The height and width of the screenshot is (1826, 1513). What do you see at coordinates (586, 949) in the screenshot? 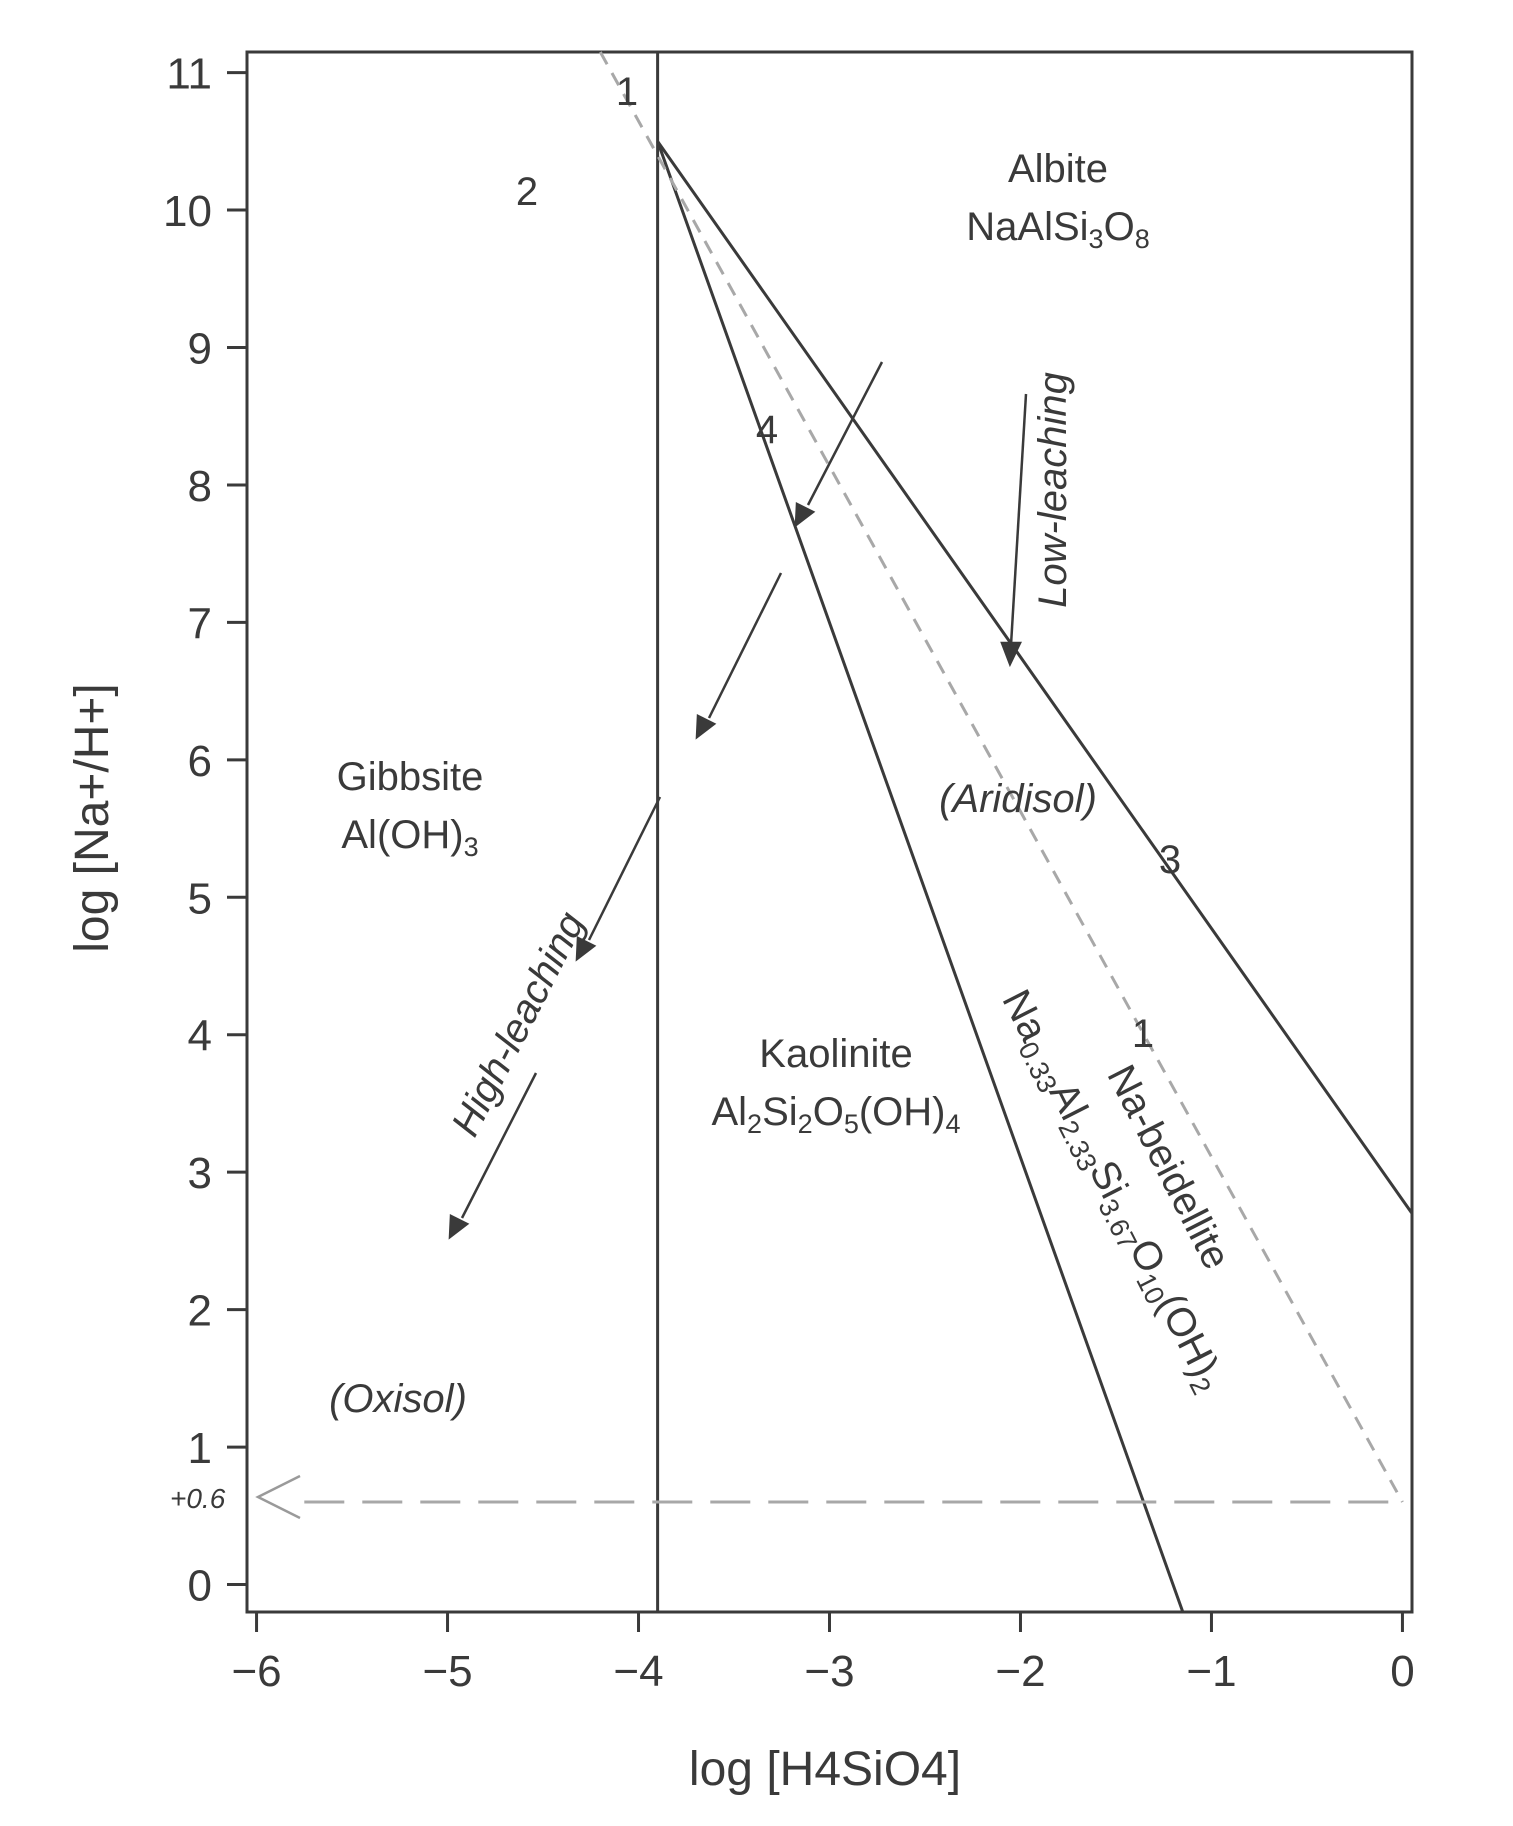
I see `arrowhead-high-upper` at bounding box center [586, 949].